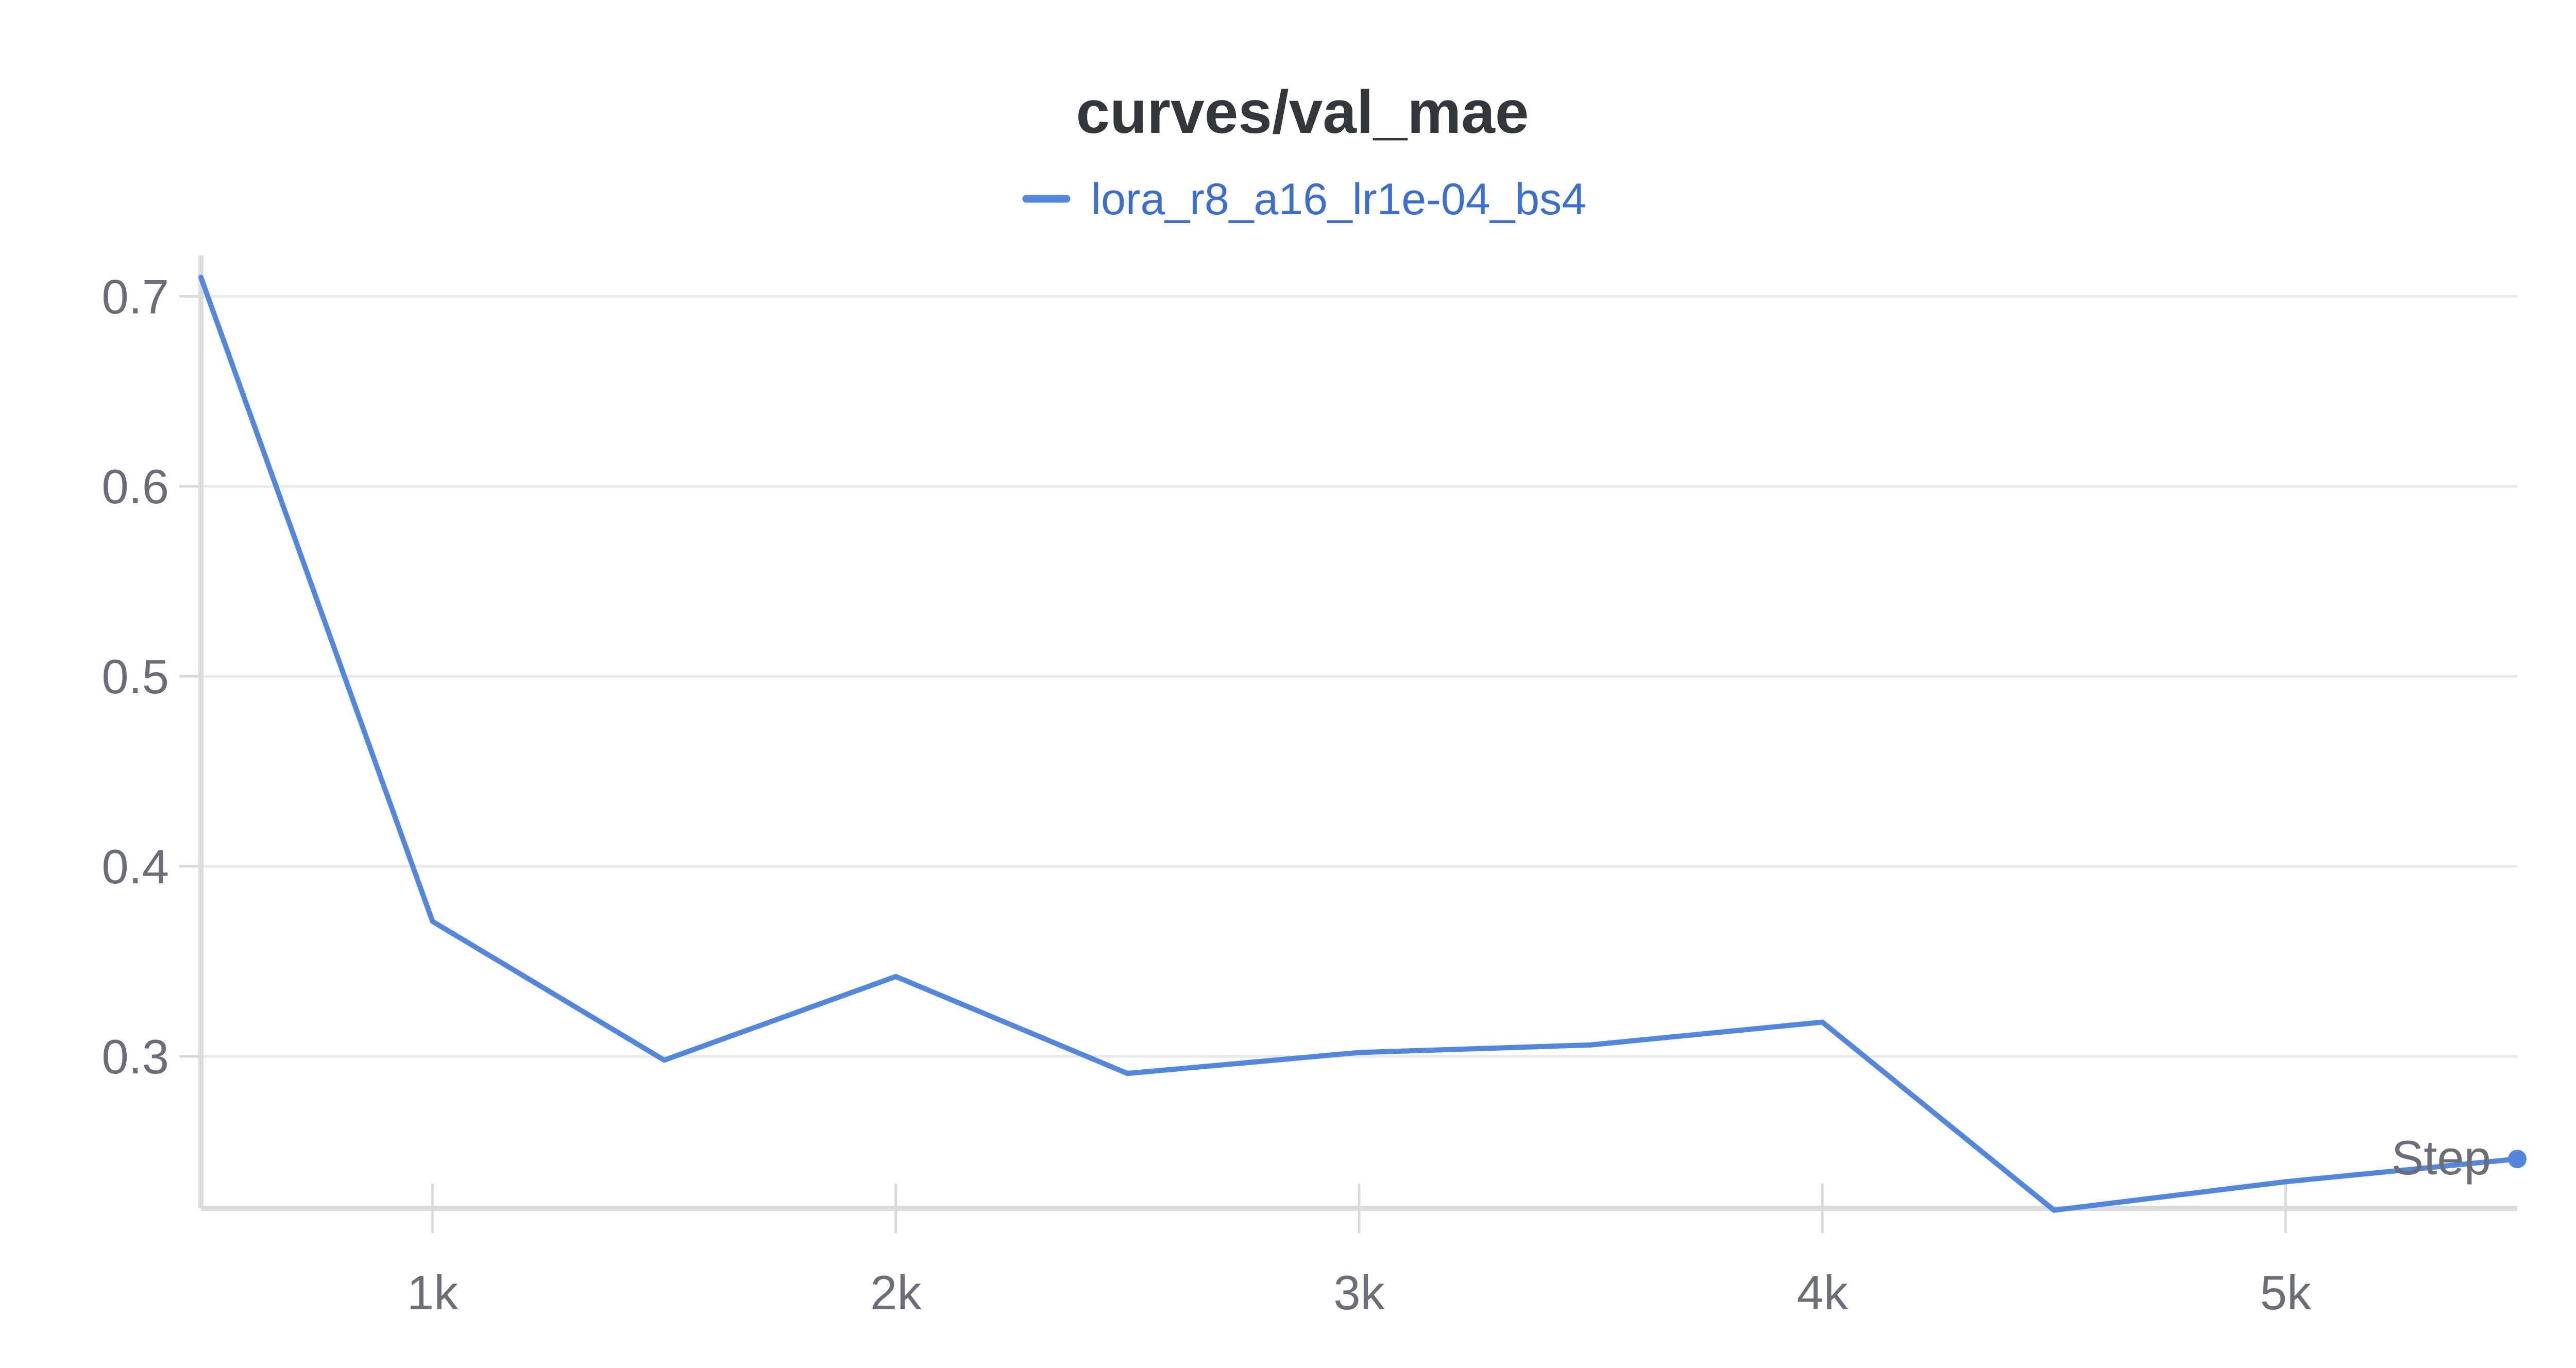  Describe the element at coordinates (896, 1293) in the screenshot. I see `x-tick-label-1: 2k` at that location.